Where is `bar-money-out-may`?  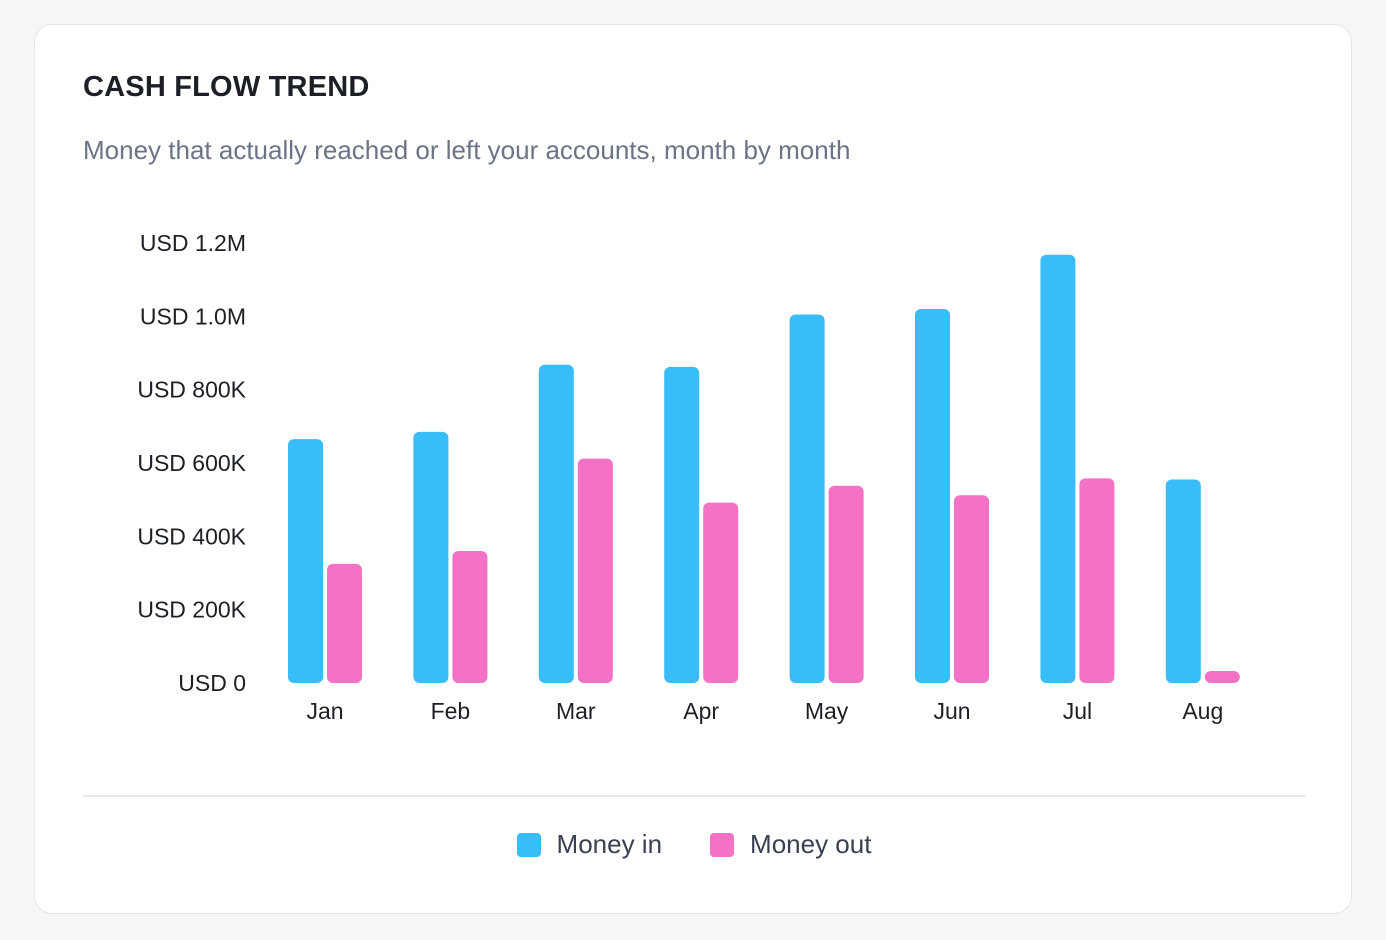
bar-money-out-may is located at coordinates (846, 584).